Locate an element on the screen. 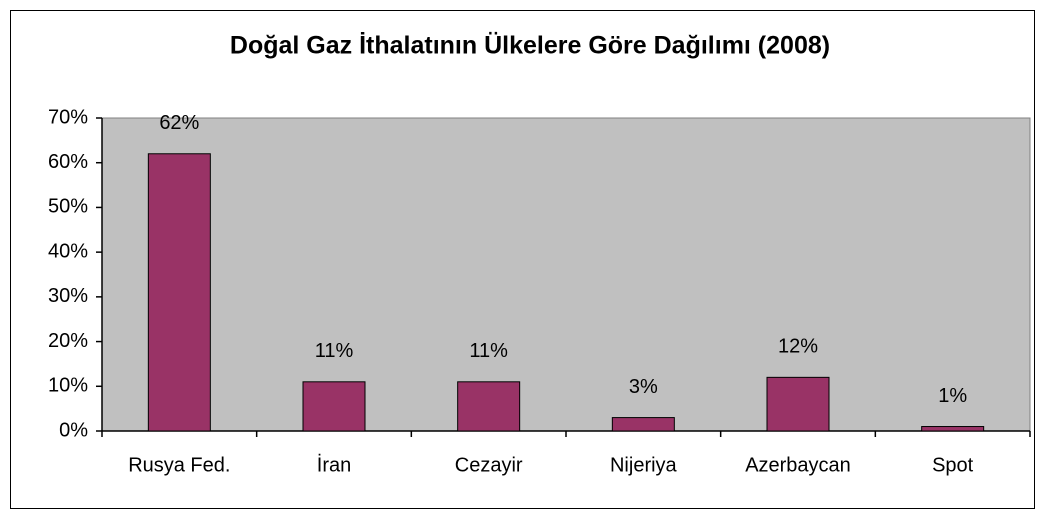  y-tick-label: 20% is located at coordinates (68, 341).